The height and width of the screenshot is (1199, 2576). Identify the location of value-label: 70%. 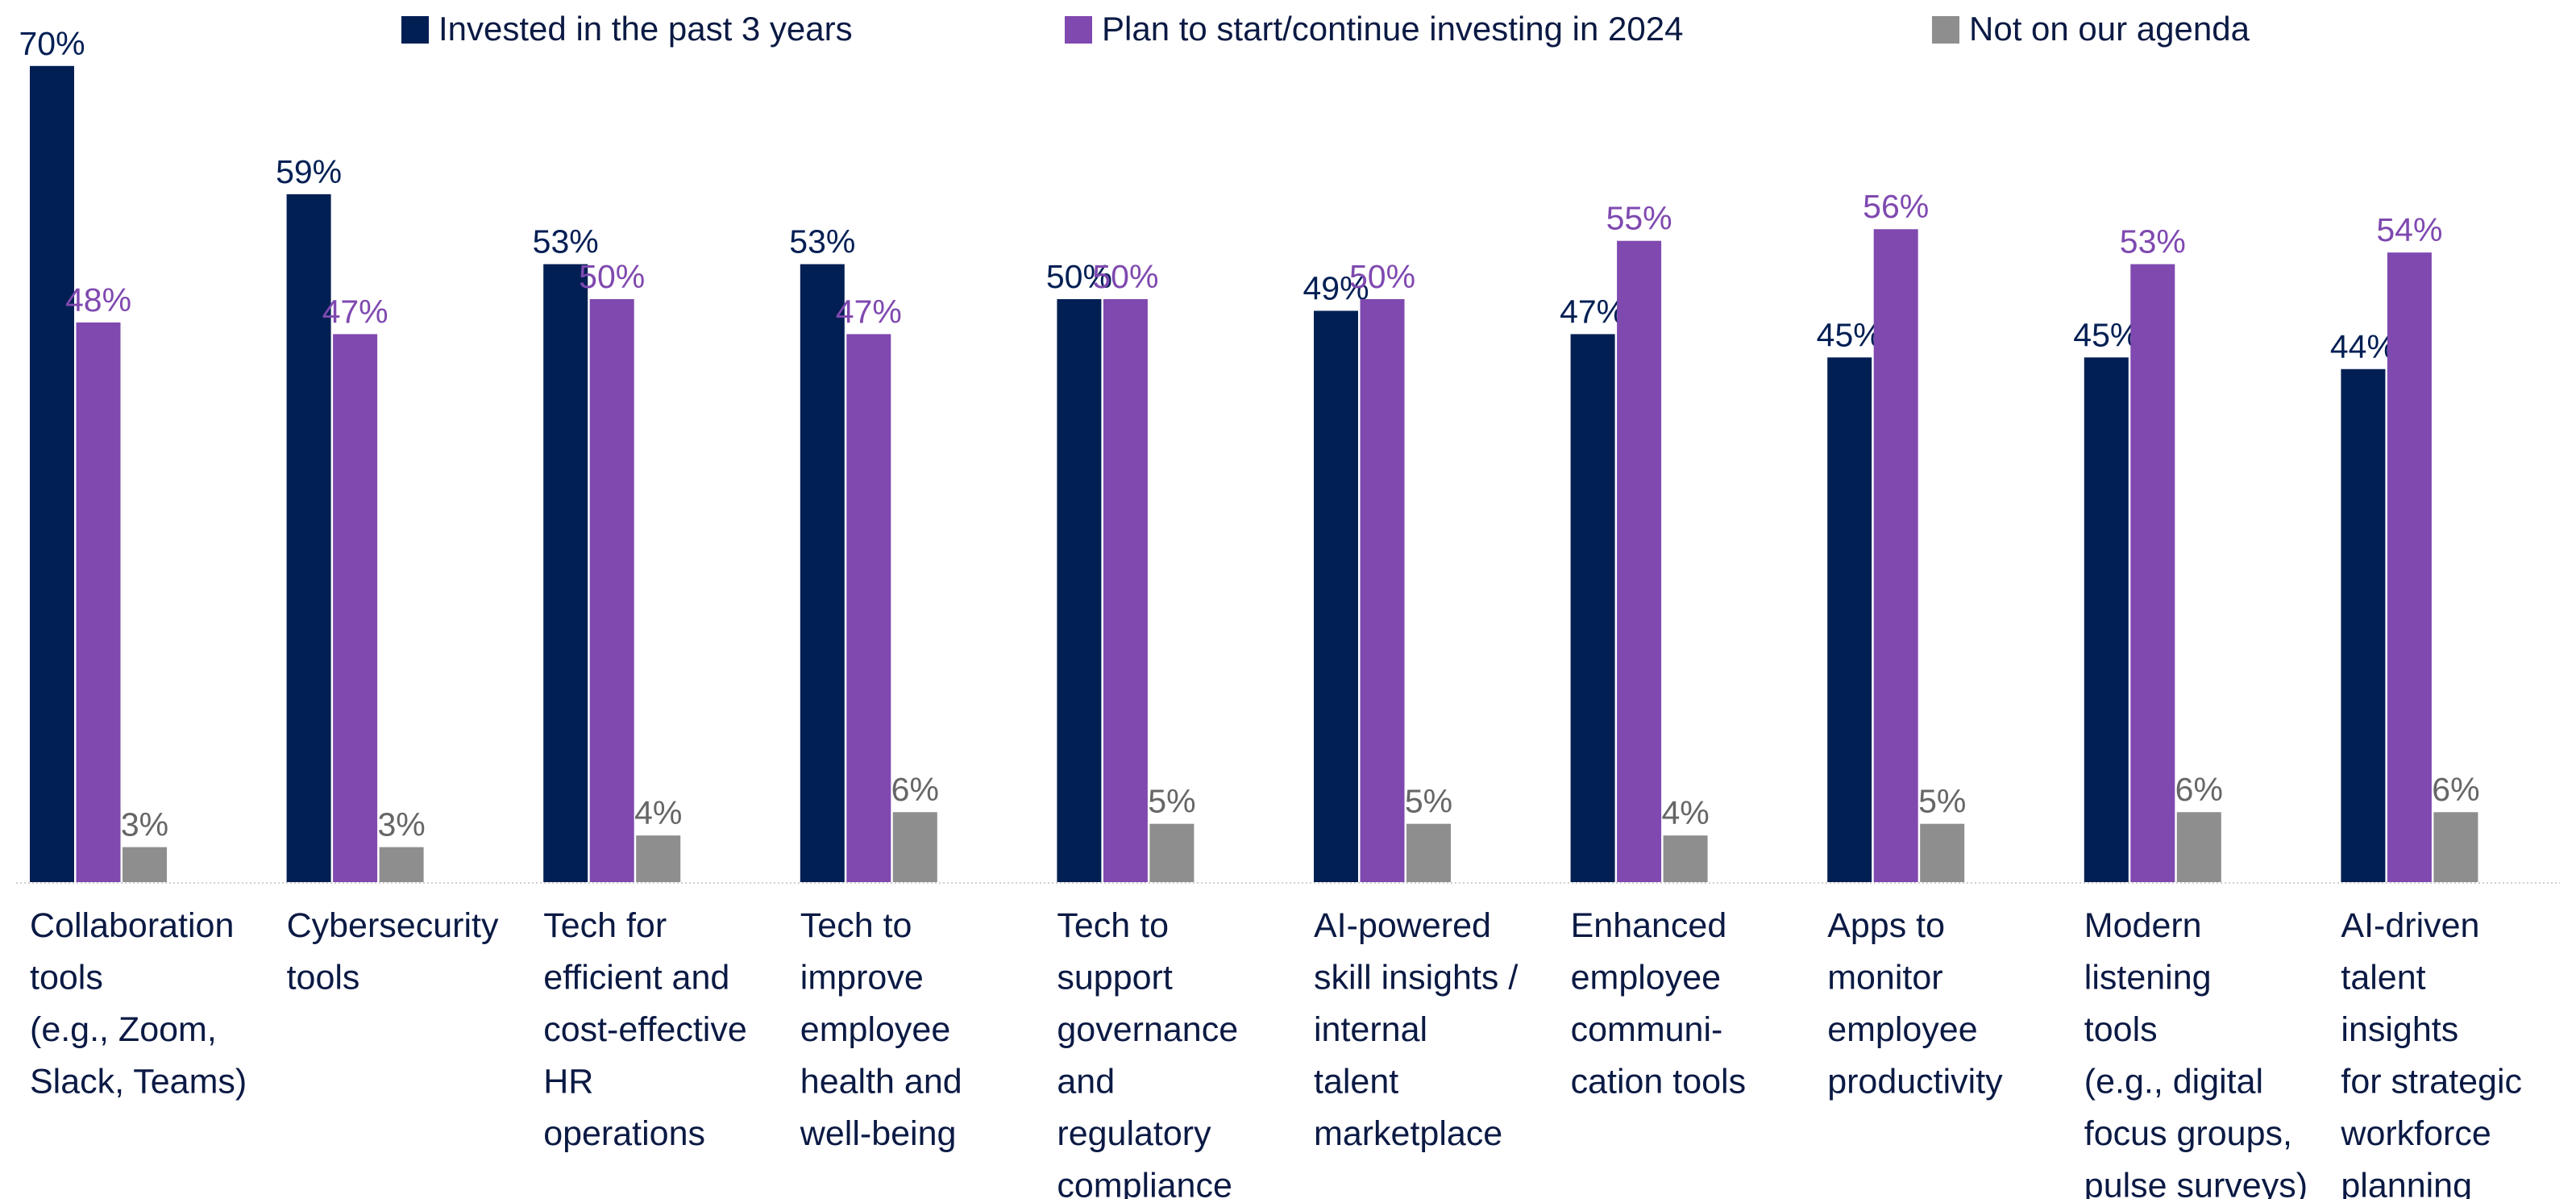
(52, 44).